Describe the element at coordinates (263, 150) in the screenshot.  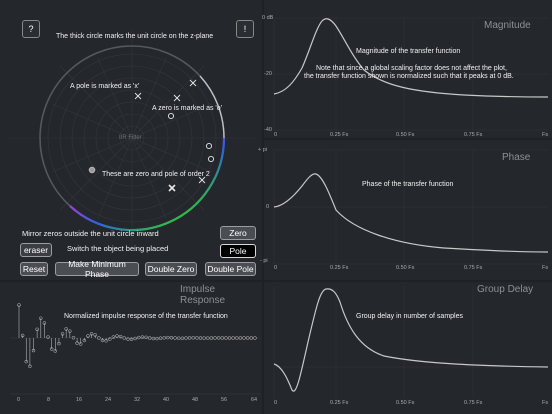
I see `phase-ytick: + pi` at that location.